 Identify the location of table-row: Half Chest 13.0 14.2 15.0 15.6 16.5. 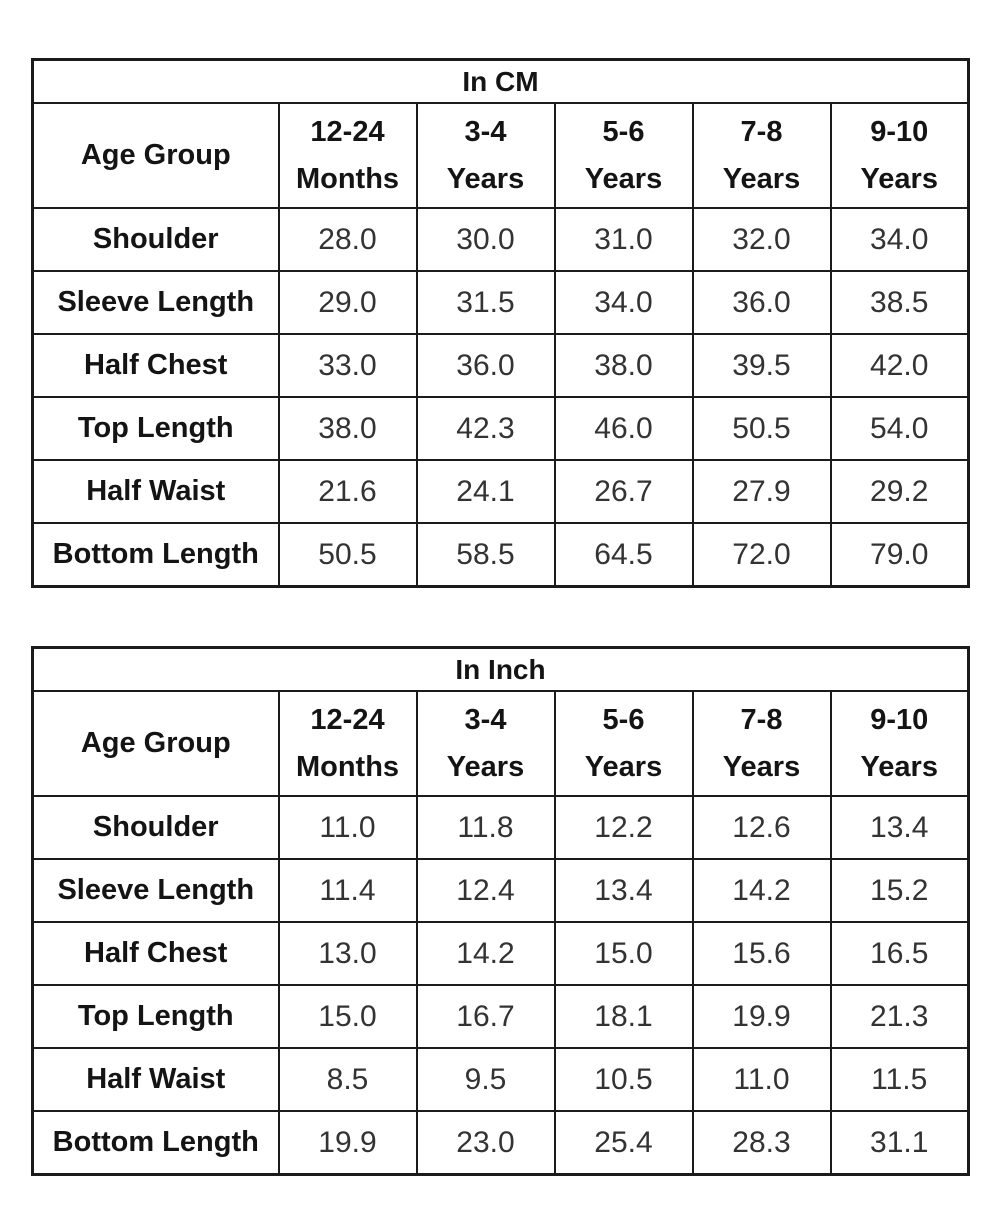
(500, 953).